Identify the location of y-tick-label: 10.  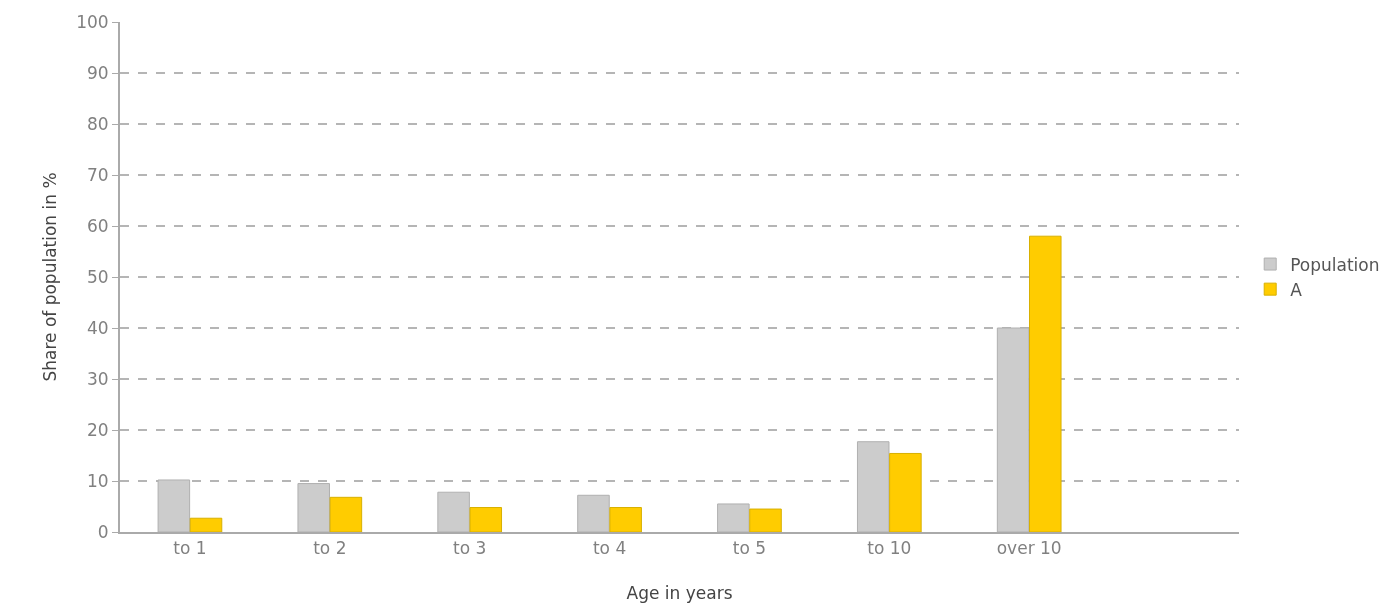
(97, 480).